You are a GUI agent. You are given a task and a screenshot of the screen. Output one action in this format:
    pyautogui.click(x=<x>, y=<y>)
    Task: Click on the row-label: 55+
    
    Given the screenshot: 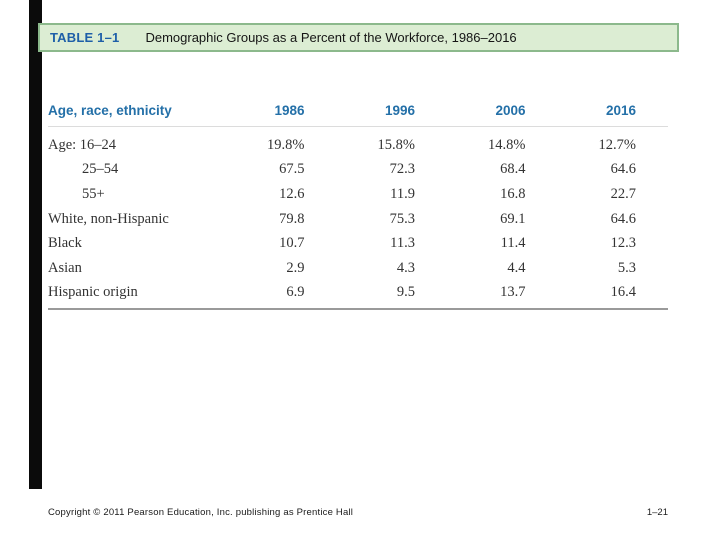 What is the action you would take?
    pyautogui.click(x=93, y=193)
    